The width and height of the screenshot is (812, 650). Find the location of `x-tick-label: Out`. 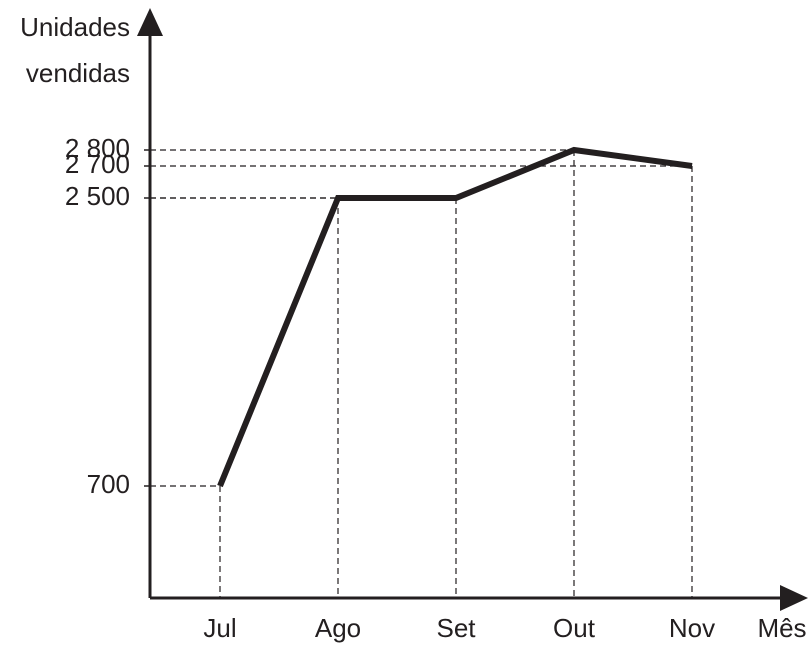

x-tick-label: Out is located at coordinates (574, 628).